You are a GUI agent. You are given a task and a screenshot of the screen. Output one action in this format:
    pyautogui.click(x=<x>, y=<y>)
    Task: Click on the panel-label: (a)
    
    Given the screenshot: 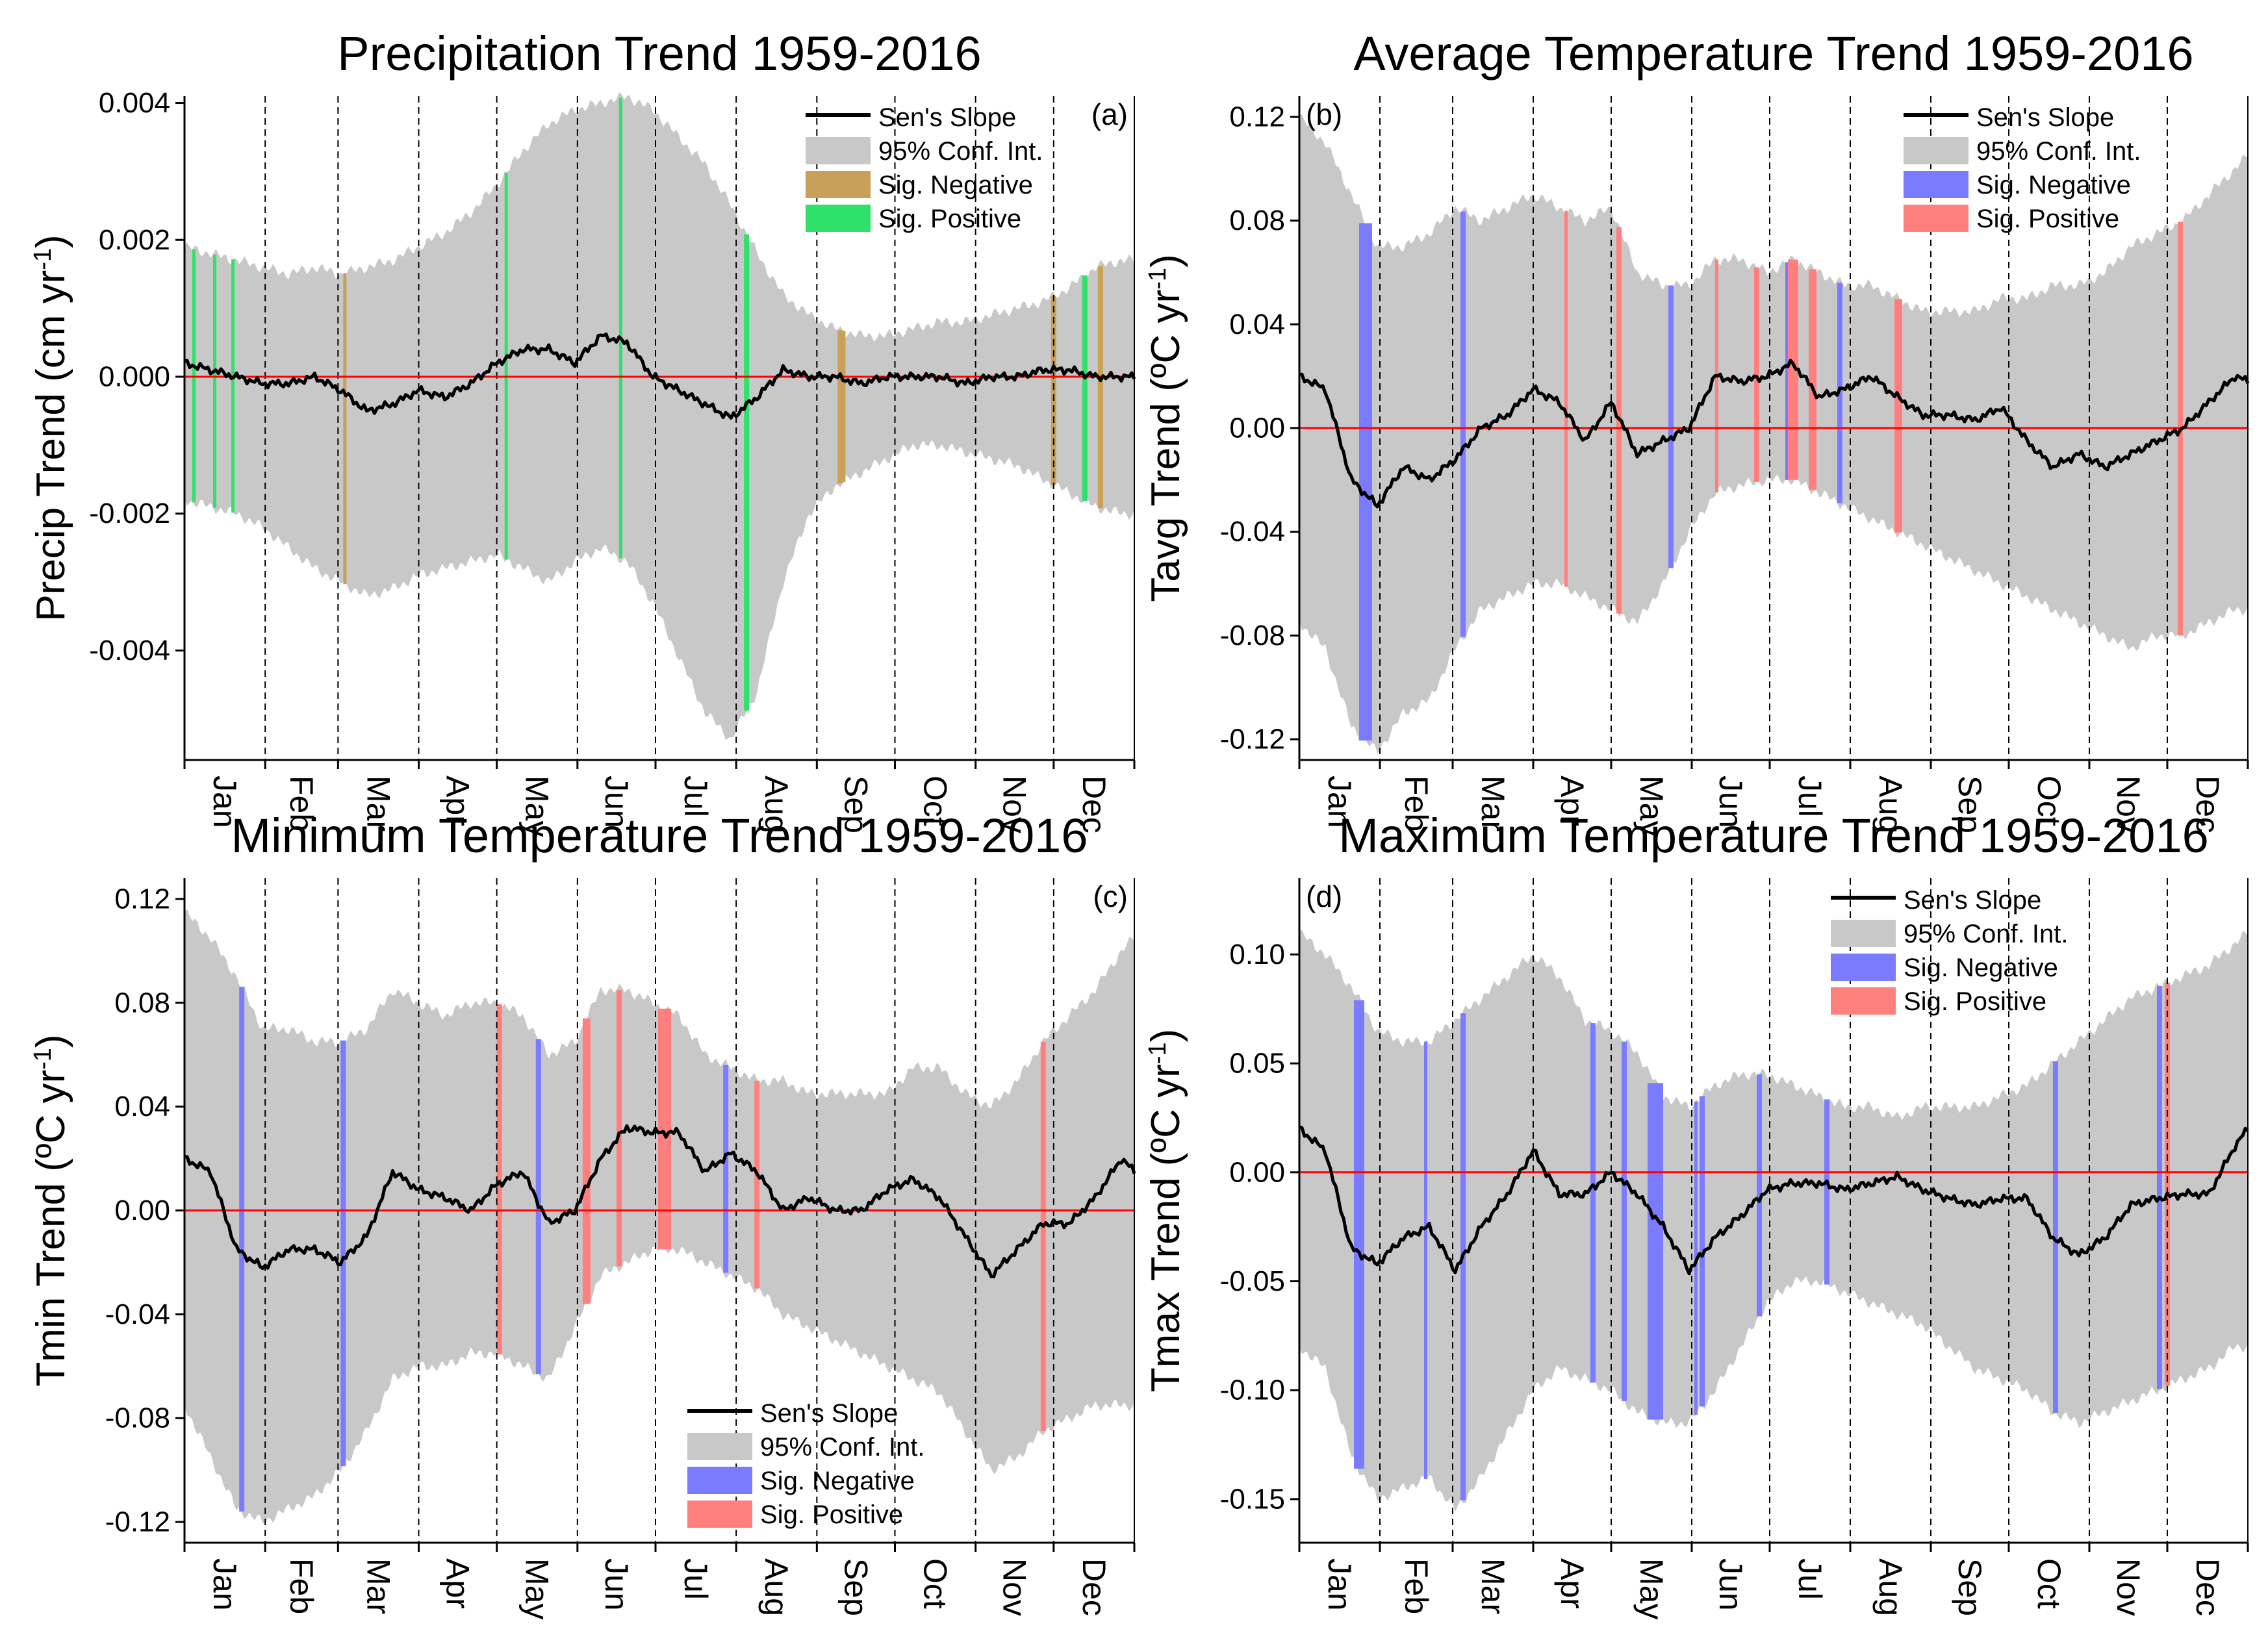 What is the action you would take?
    pyautogui.click(x=1109, y=114)
    